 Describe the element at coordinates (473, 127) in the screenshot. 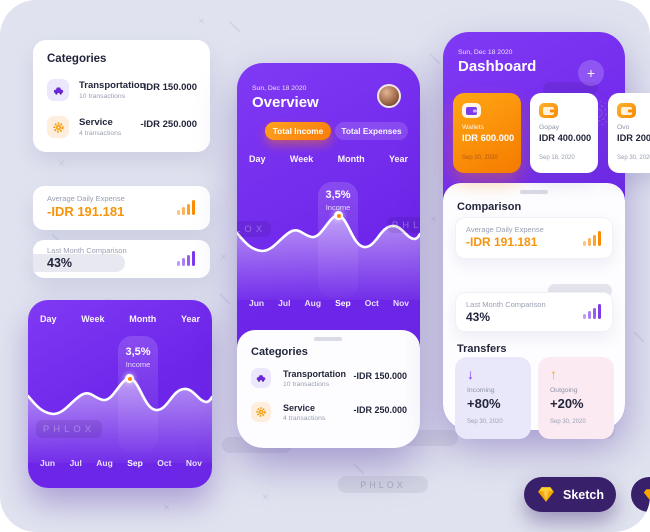

I see `wallet-name: Wallets` at that location.